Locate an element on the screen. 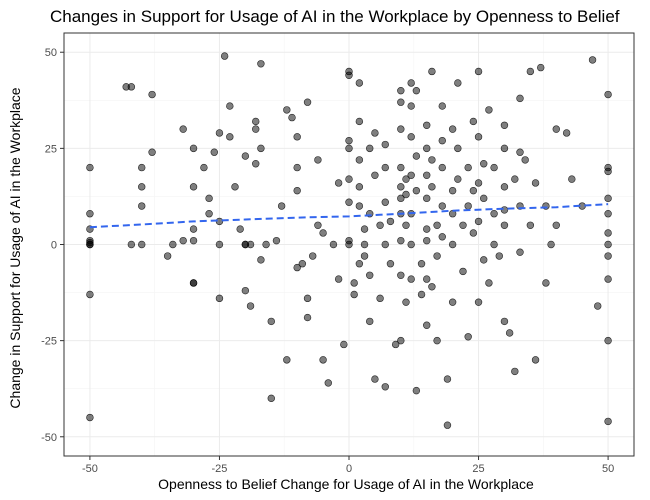  y-tick-label: -50 is located at coordinates (49, 438).